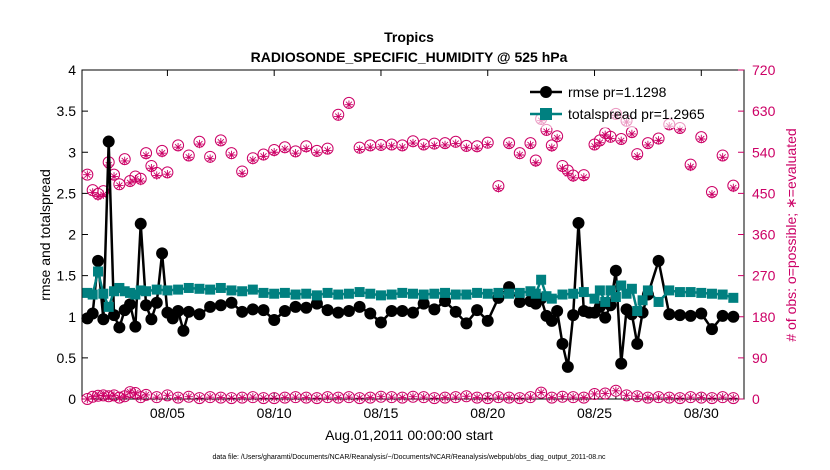 The height and width of the screenshot is (470, 830). I want to click on x-axis-label: Aug.01,2011 00:00:00 start, so click(409, 435).